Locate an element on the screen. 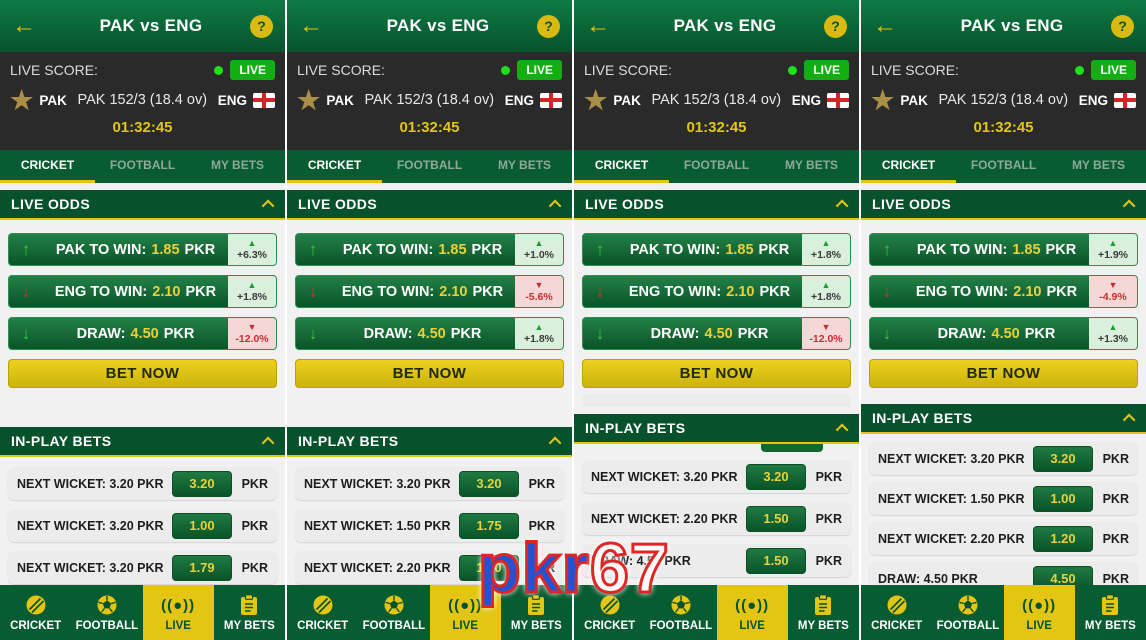 The width and height of the screenshot is (1146, 640). in-play-title: IN-PLAY BETS is located at coordinates (922, 418).